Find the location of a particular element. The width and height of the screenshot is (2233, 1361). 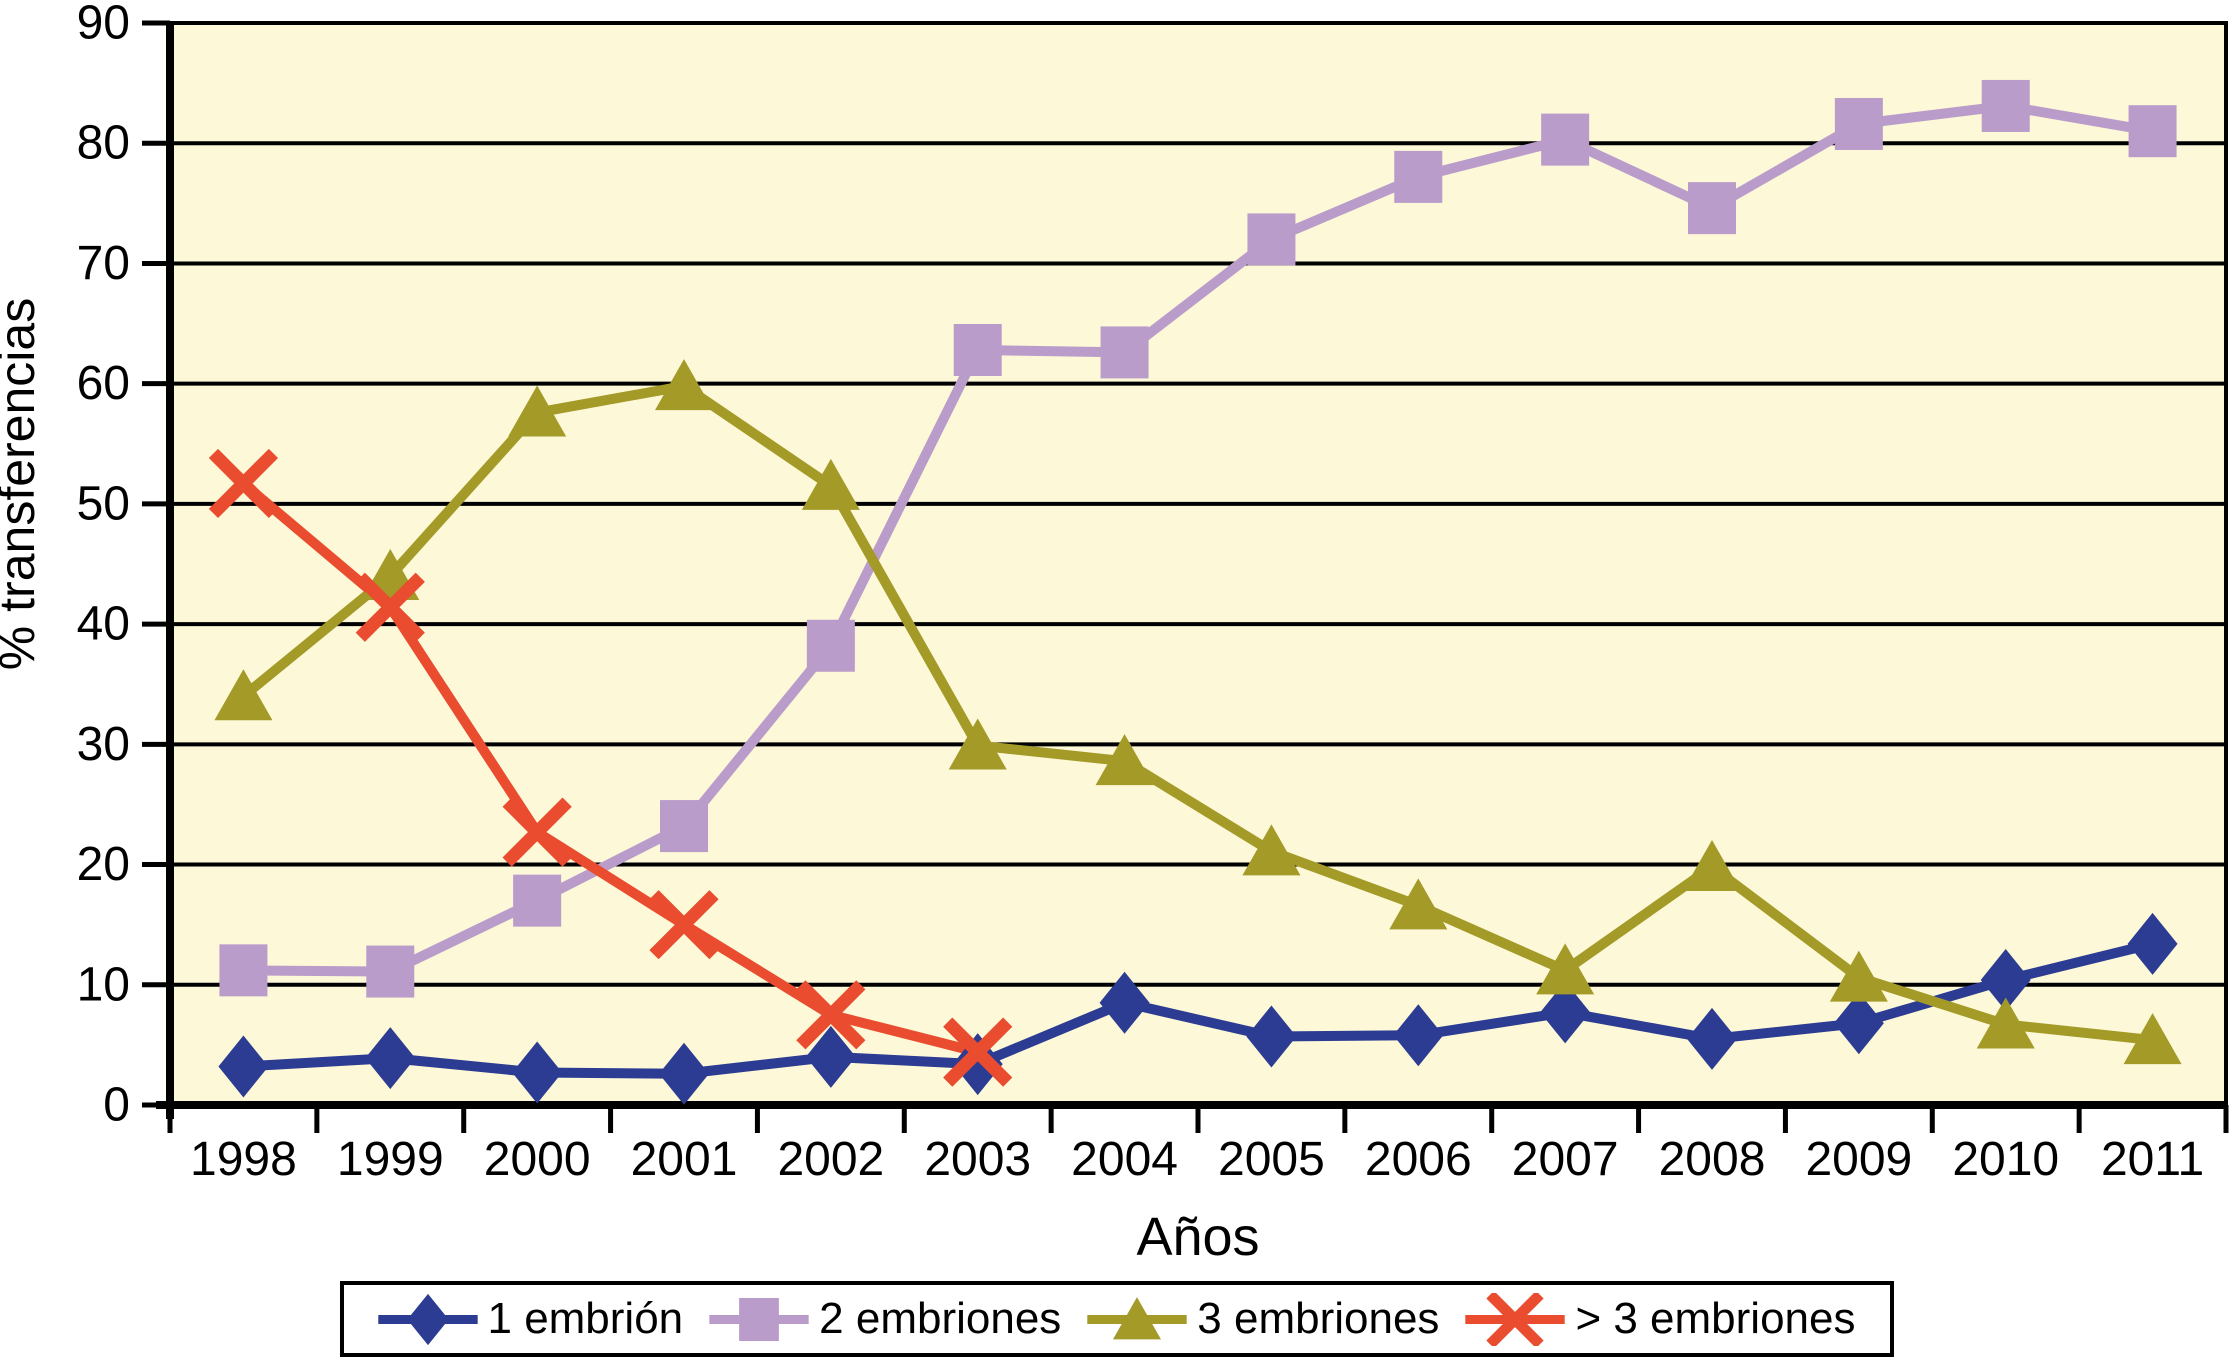

legend-item-series-0-1-embrión: 1 embrión is located at coordinates (530, 1319).